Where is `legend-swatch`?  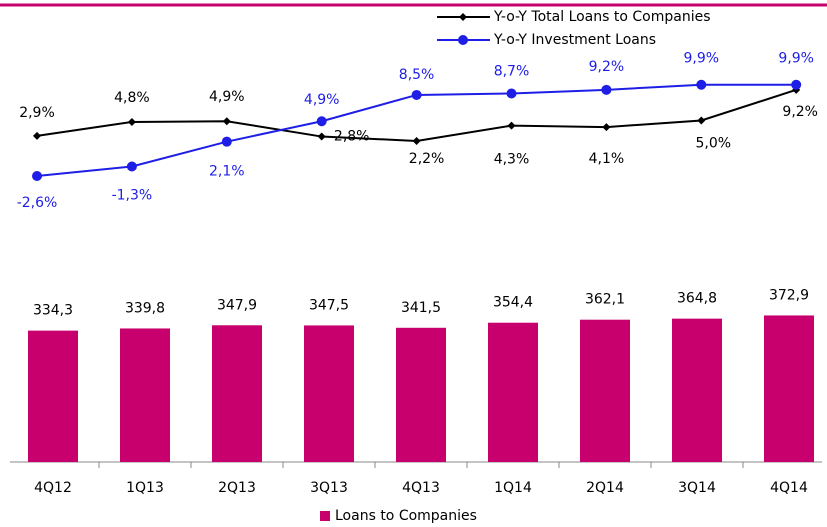 legend-swatch is located at coordinates (325, 516).